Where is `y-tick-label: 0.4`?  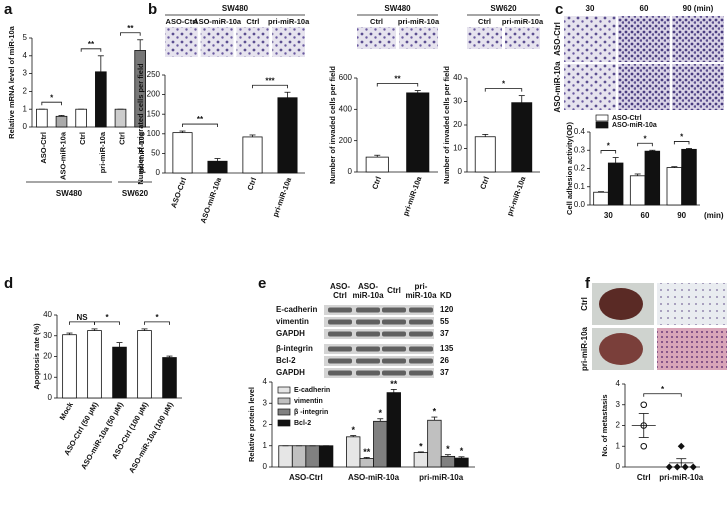 y-tick-label: 0.4 is located at coordinates (580, 131).